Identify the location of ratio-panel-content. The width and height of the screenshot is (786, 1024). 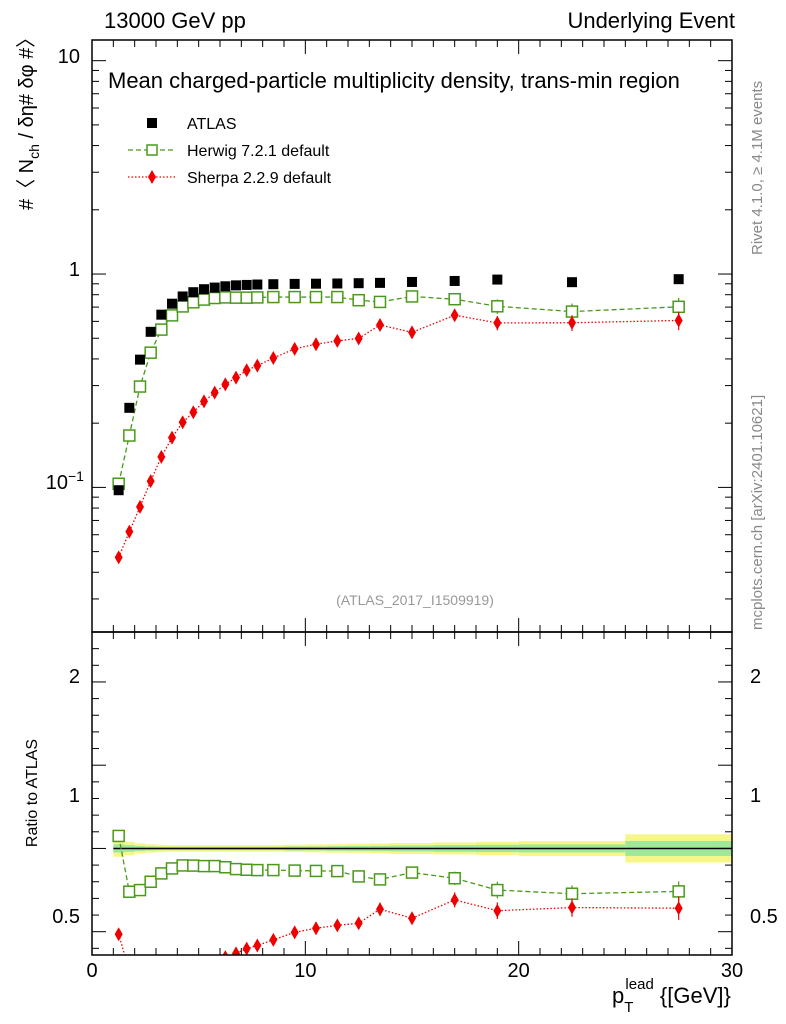
(422, 909).